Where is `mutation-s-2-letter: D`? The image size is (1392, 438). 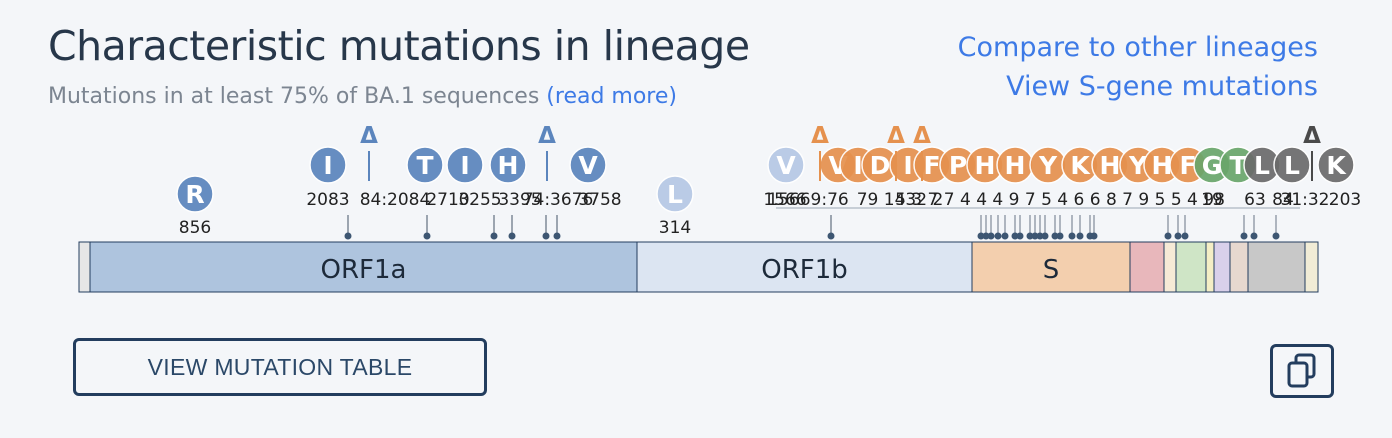
mutation-s-2-letter: D is located at coordinates (880, 165).